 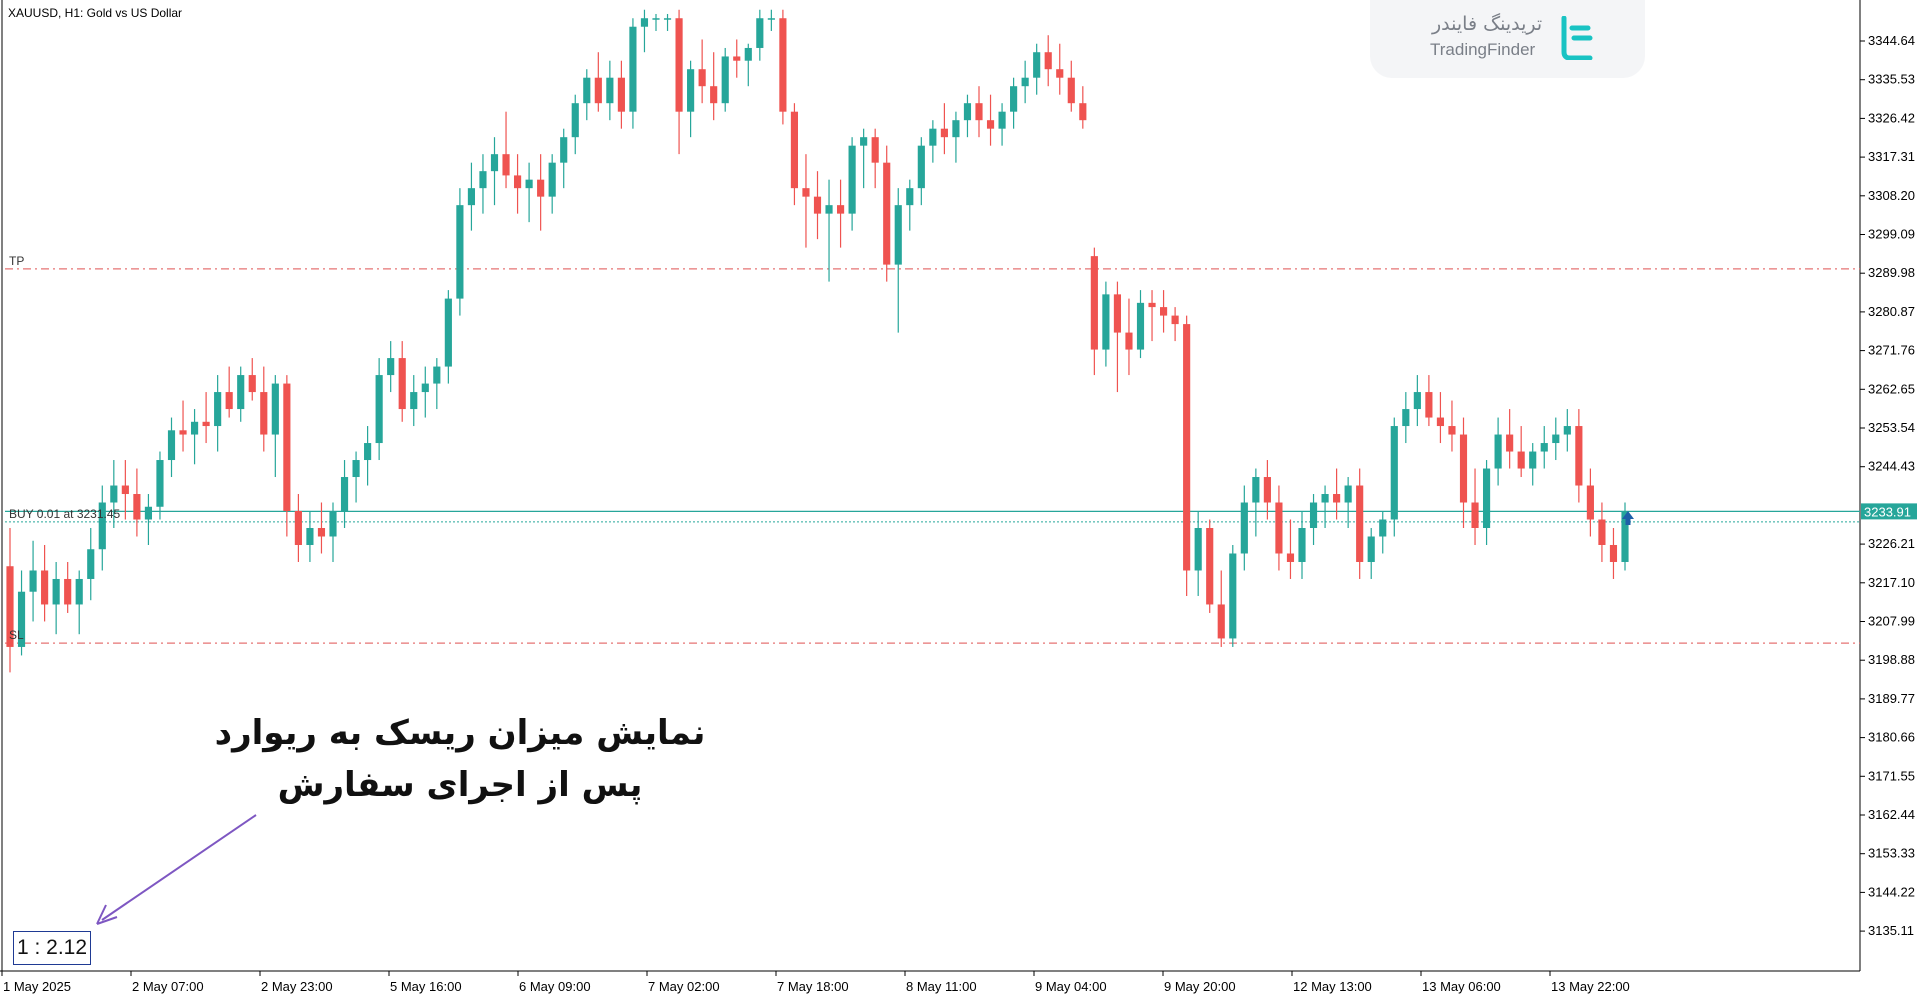 I want to click on symbol-timeframe-label: XAUUSD, H1: Gold vs US Dollar, so click(x=95, y=13).